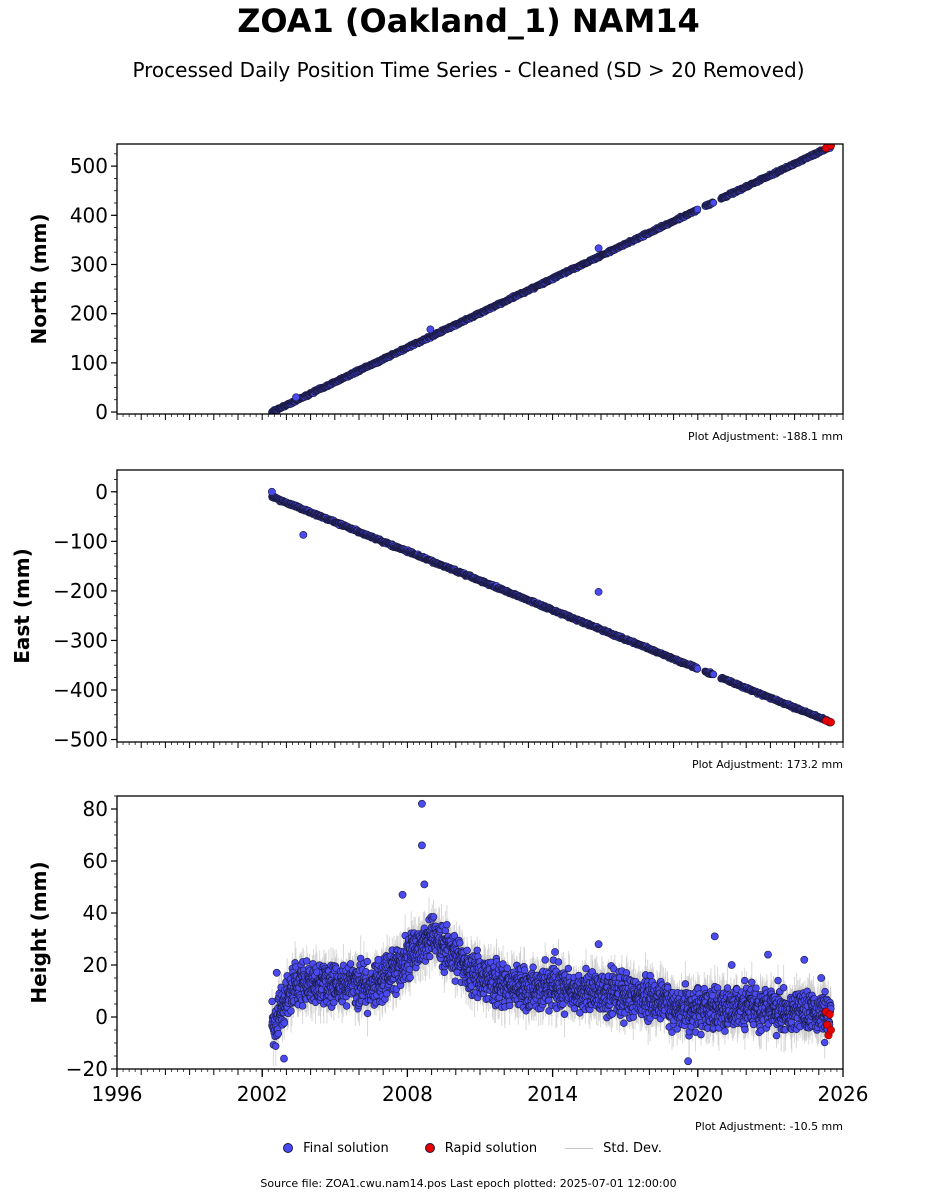 The width and height of the screenshot is (937, 1200). What do you see at coordinates (468, 21) in the screenshot?
I see `chart-title: ZOA1 (Oakland_1) NAM14` at bounding box center [468, 21].